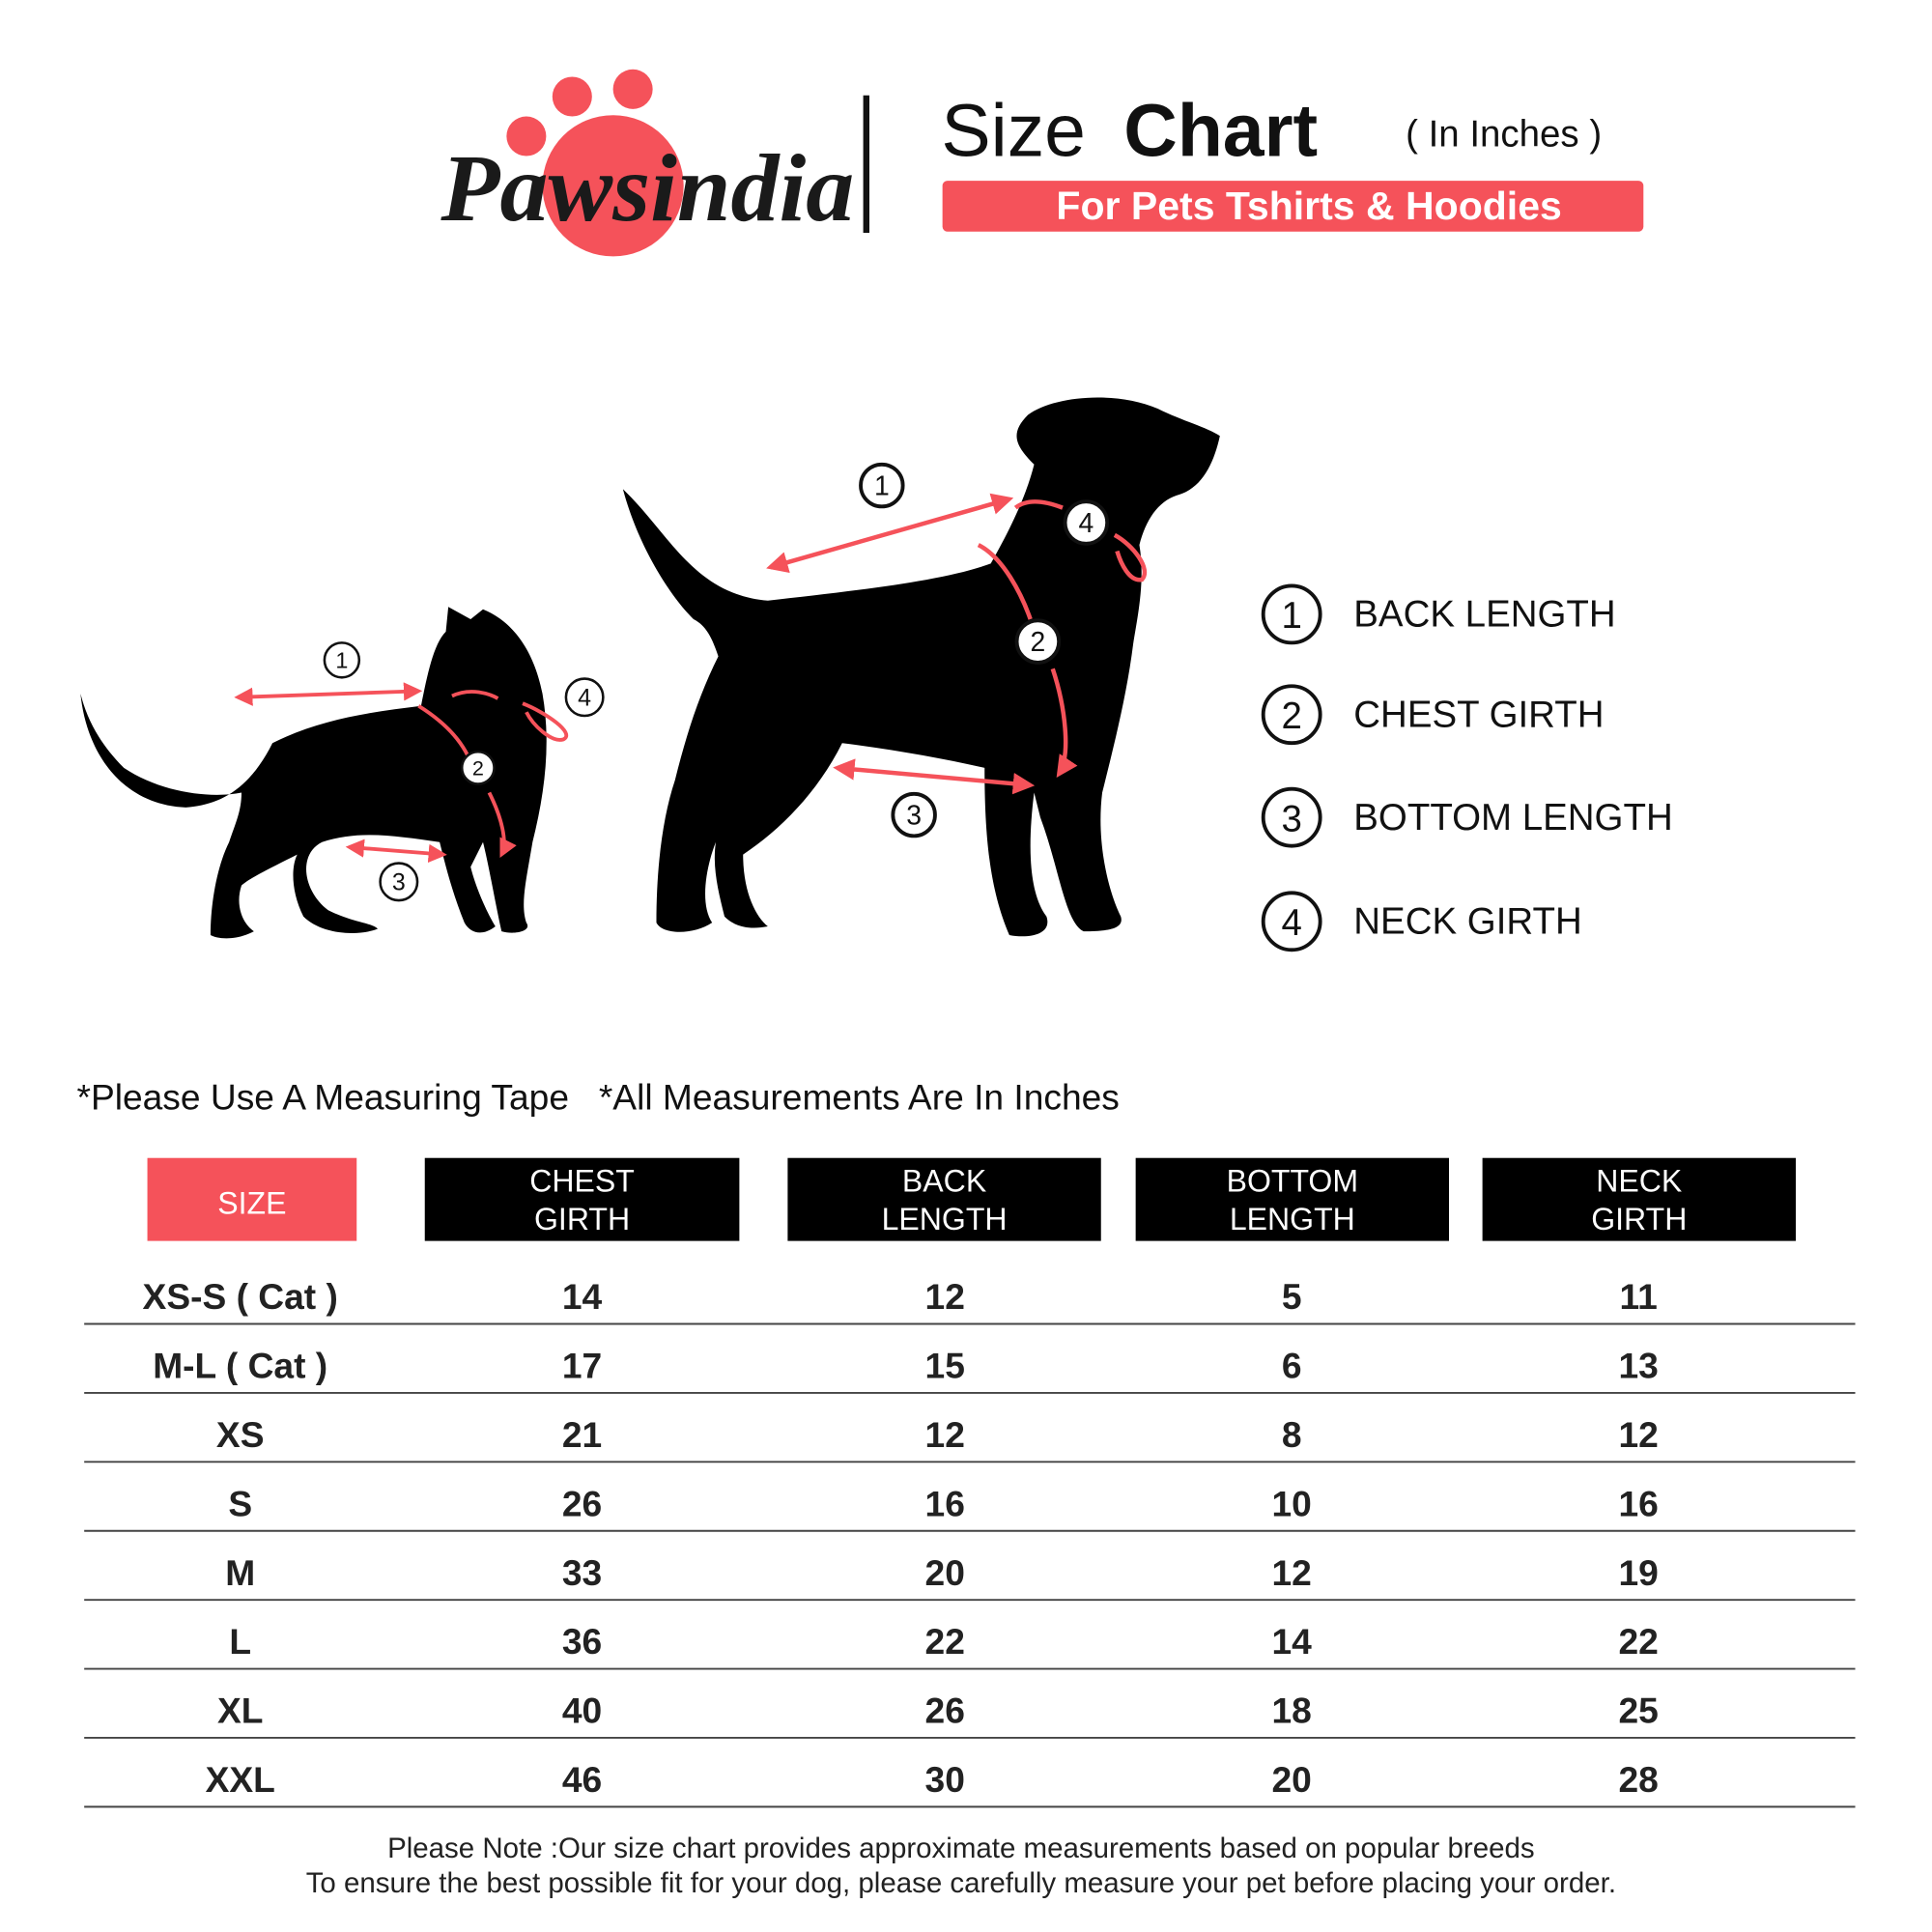  I want to click on legend-label: BACK LENGTH, so click(1484, 615).